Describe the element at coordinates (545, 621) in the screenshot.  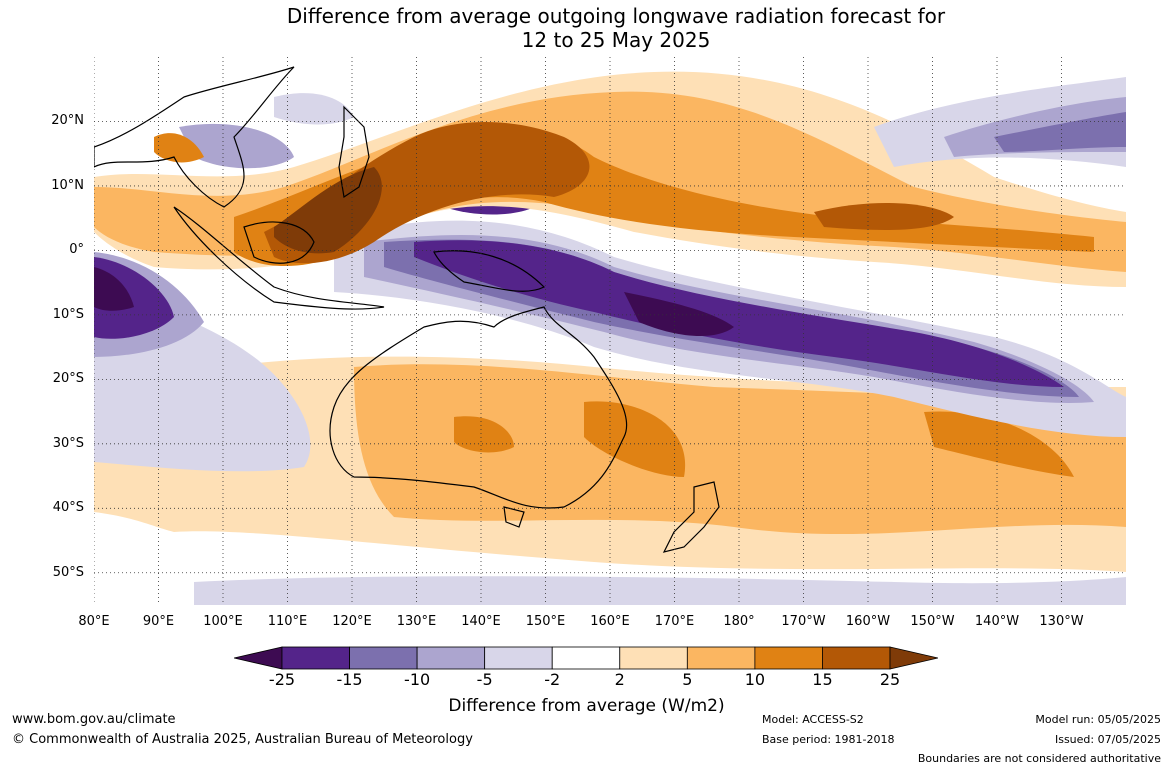
I see `longitude-tick-label: 150°E` at that location.